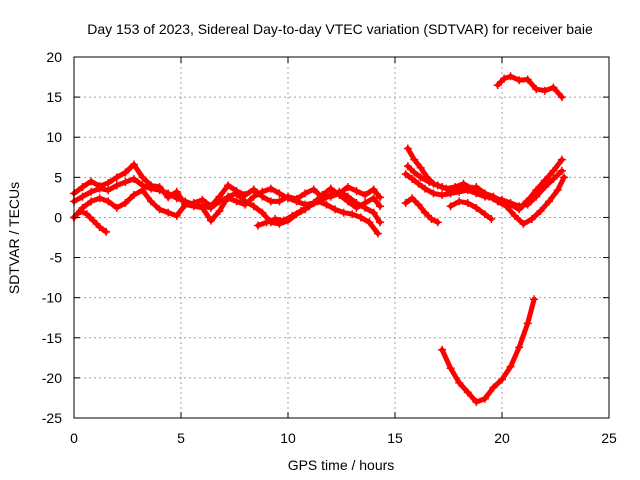 Image resolution: width=640 pixels, height=480 pixels. What do you see at coordinates (502, 438) in the screenshot?
I see `x-tick-label: 20` at bounding box center [502, 438].